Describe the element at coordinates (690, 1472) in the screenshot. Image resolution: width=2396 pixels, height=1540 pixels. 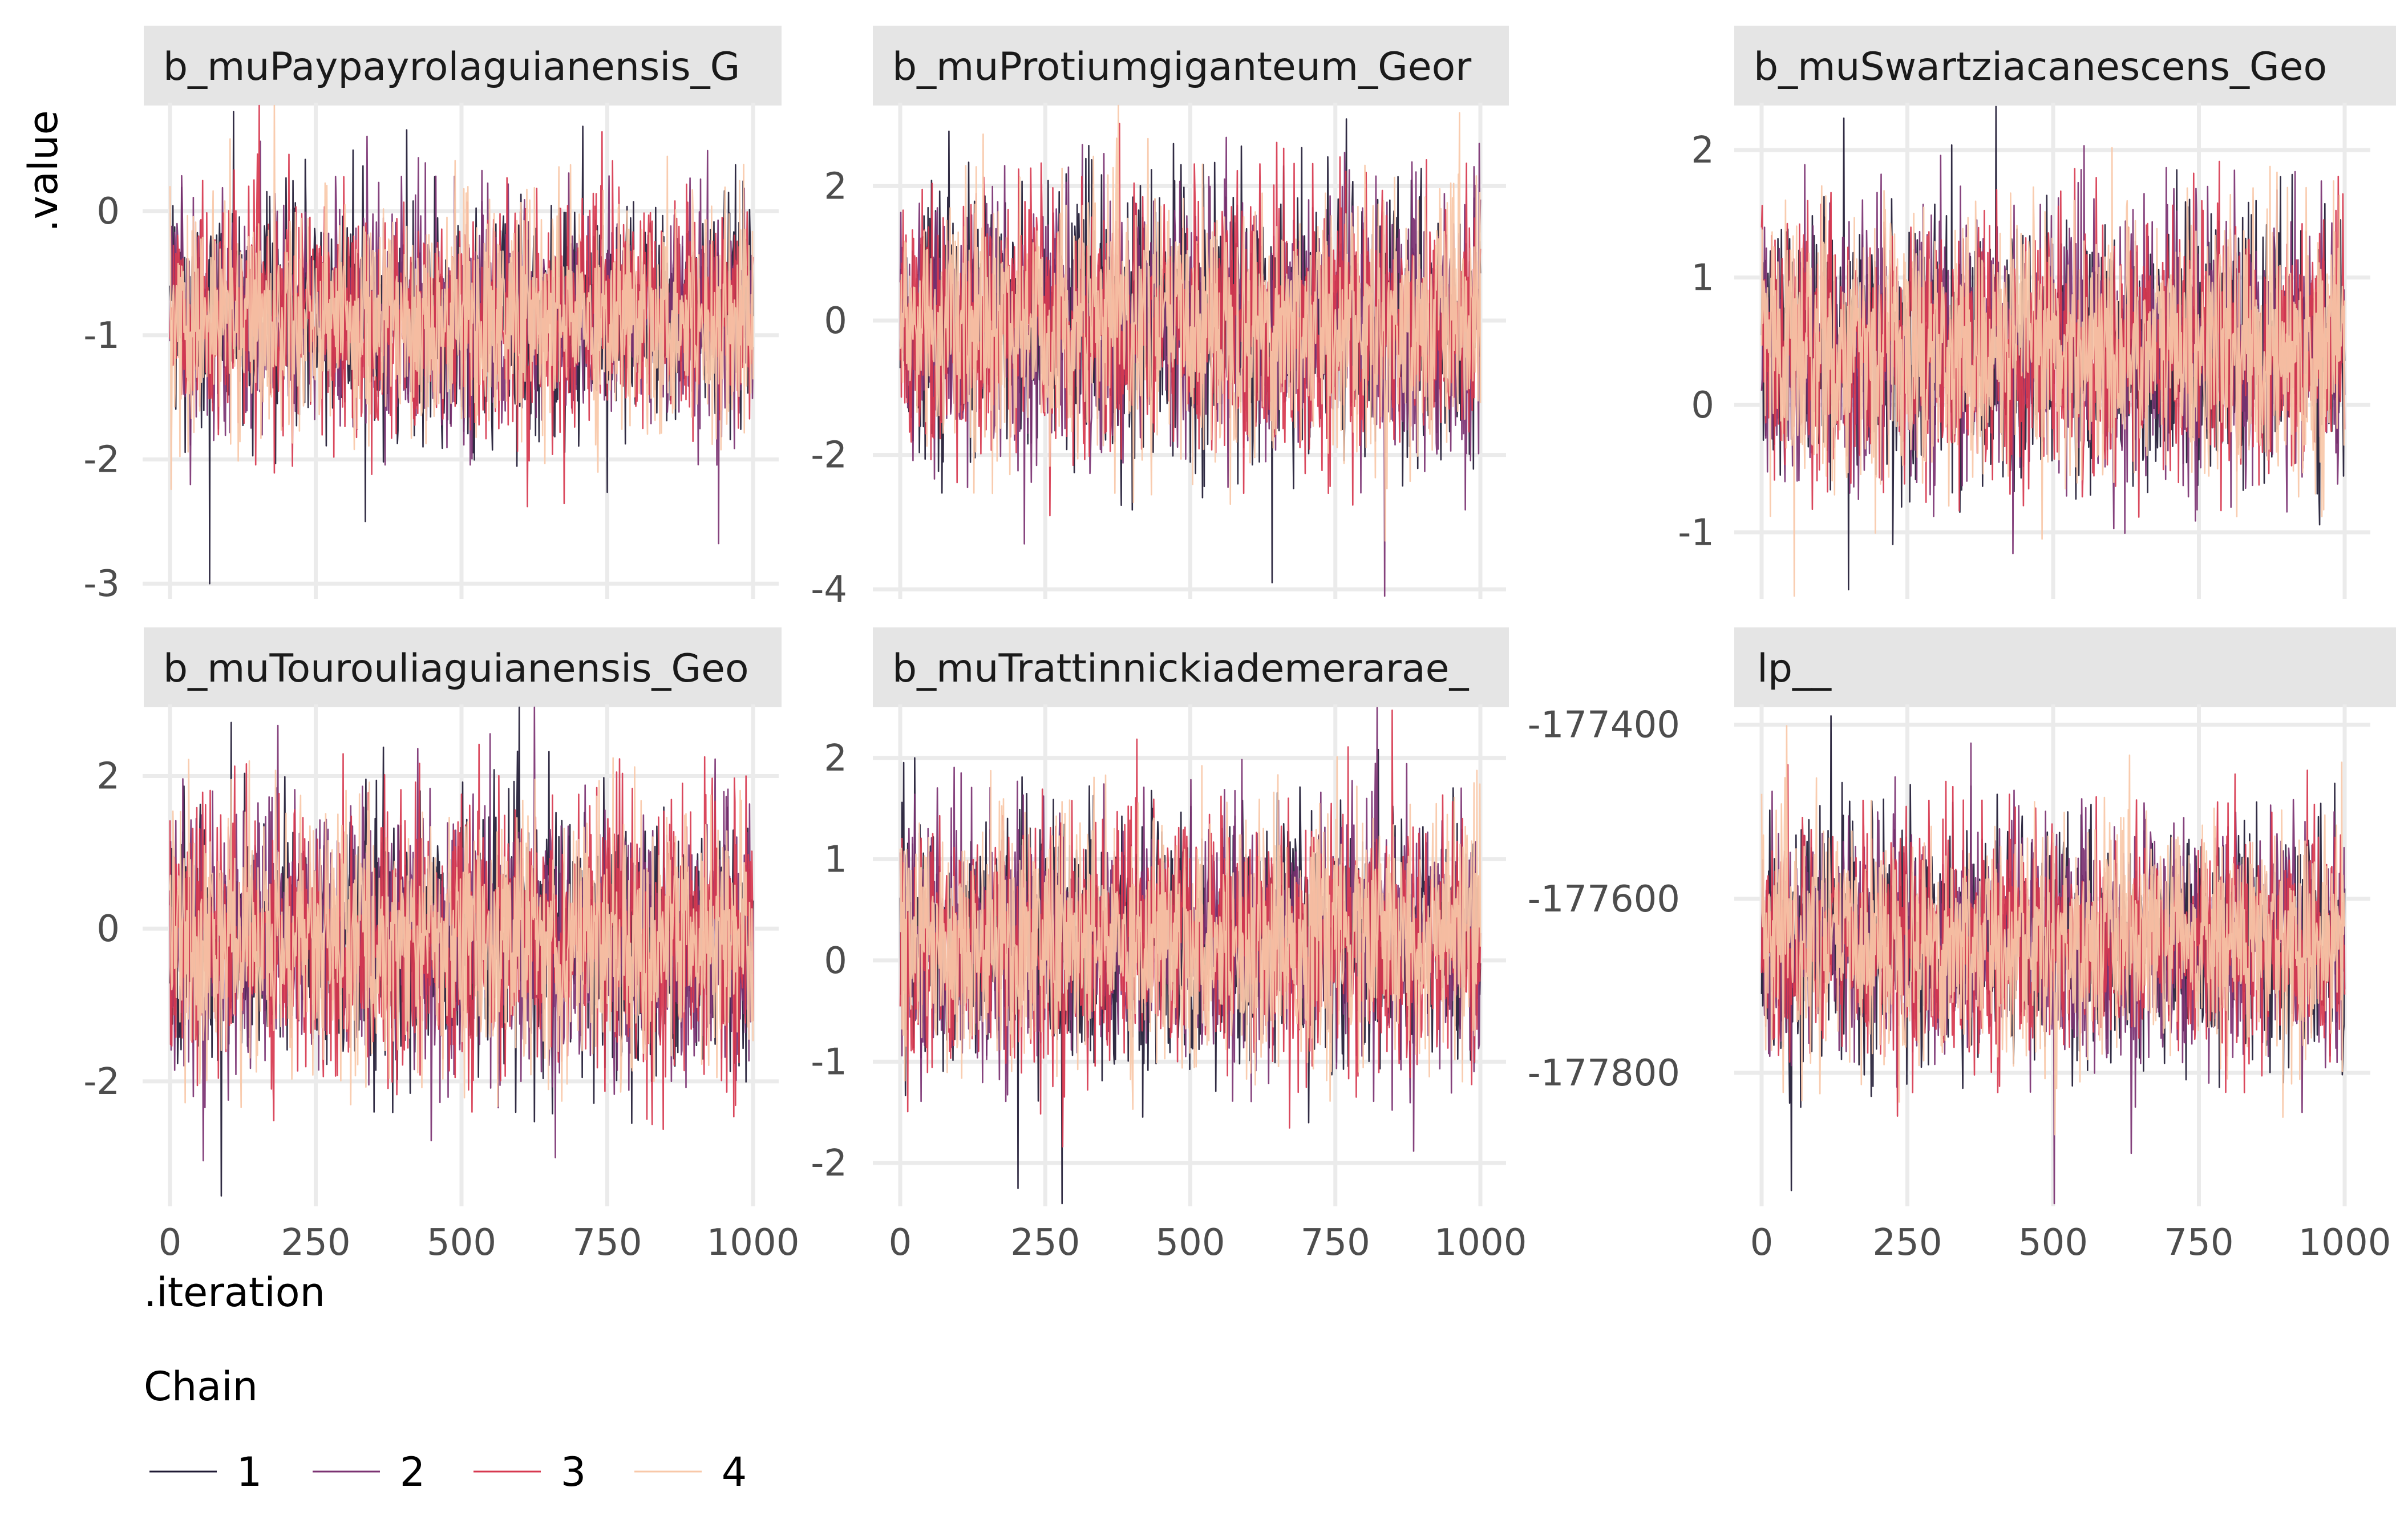
I see `legend-item: 4` at that location.